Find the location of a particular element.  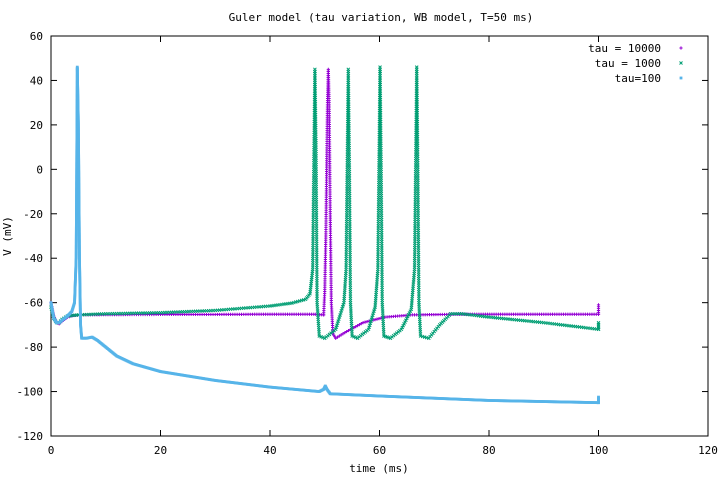

x-tick-label: 60 is located at coordinates (379, 450).